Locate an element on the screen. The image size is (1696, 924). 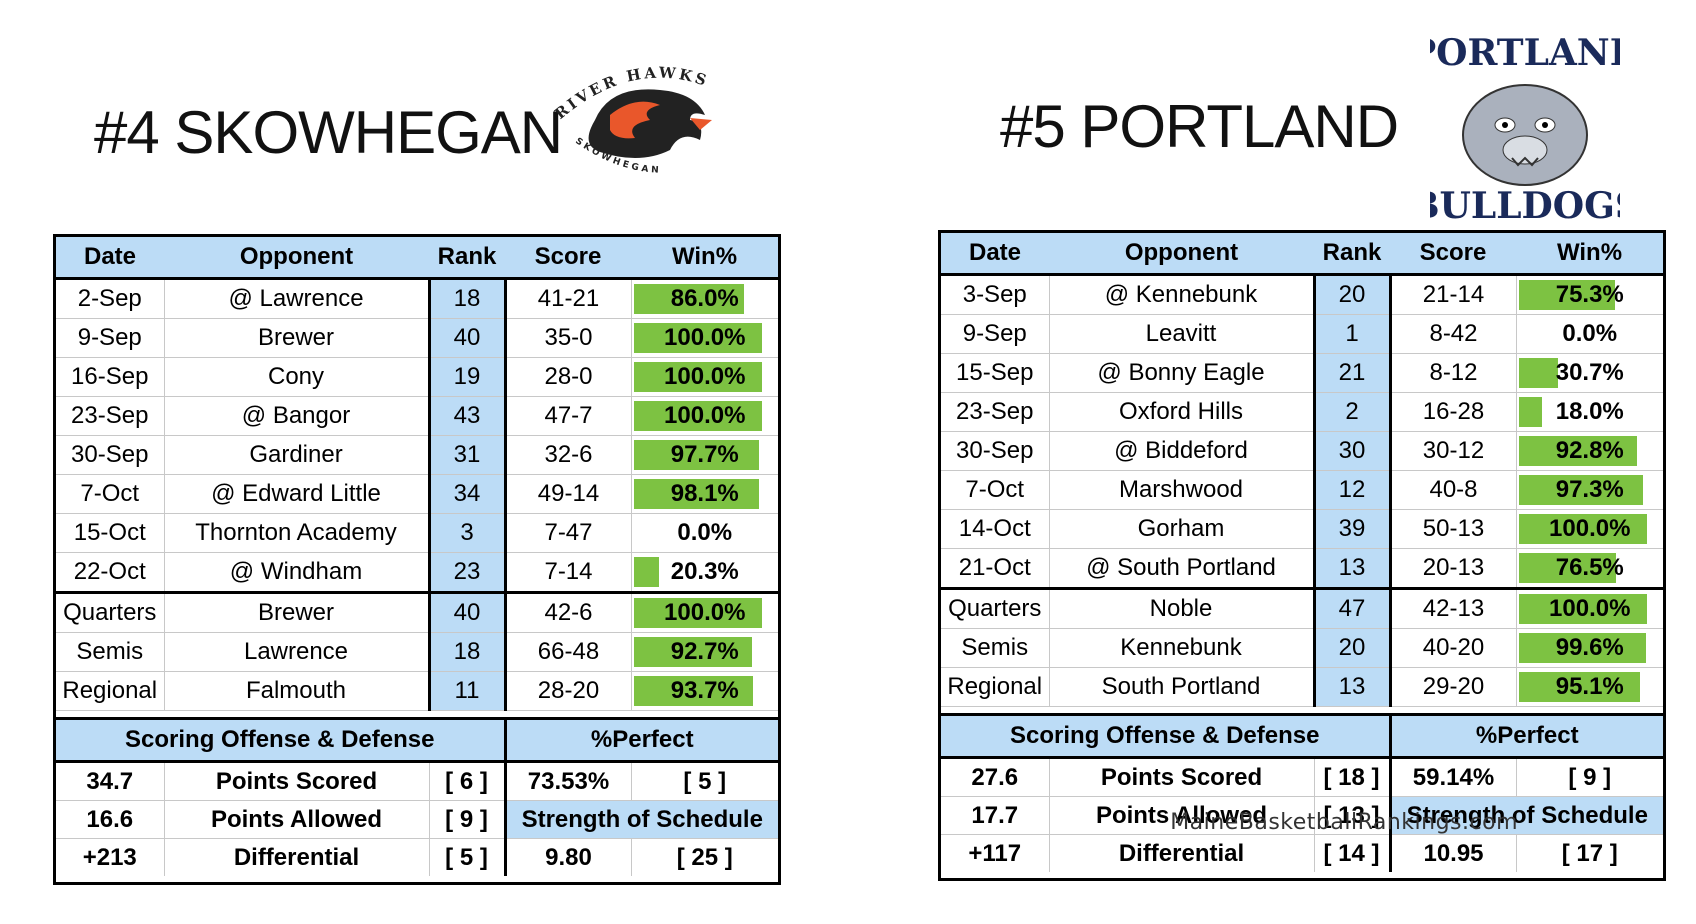
game-opponent: @ Lawrence is located at coordinates (296, 298).